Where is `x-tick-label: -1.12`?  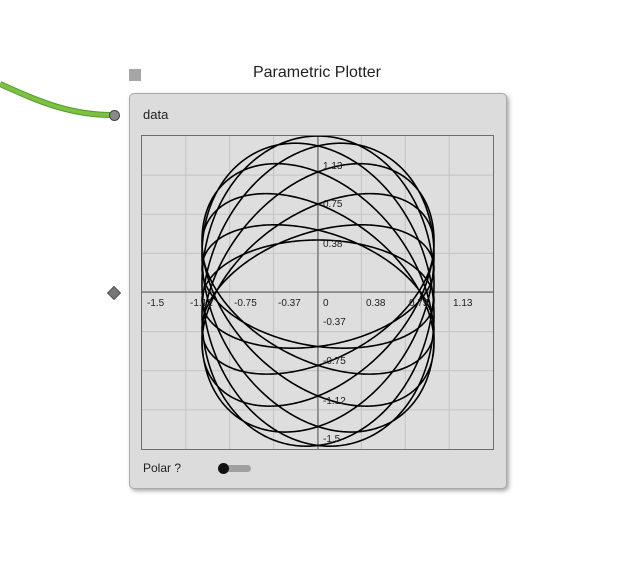 x-tick-label: -1.12 is located at coordinates (201, 303).